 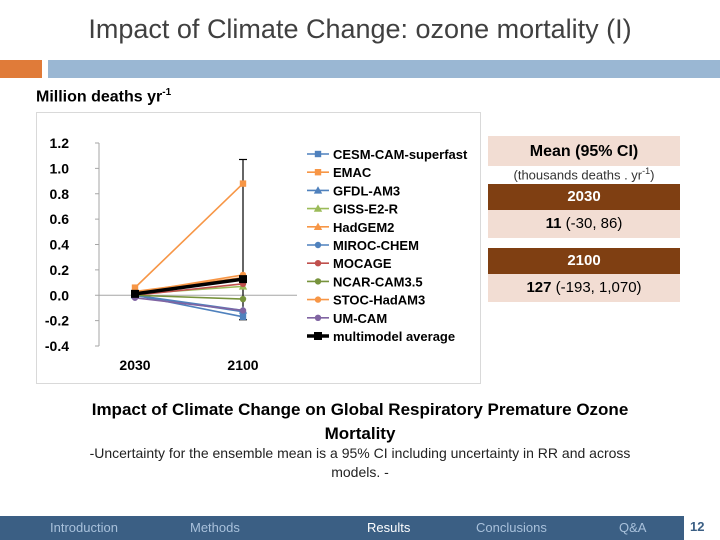 I want to click on y-tick-label: -0.2, so click(x=57, y=321).